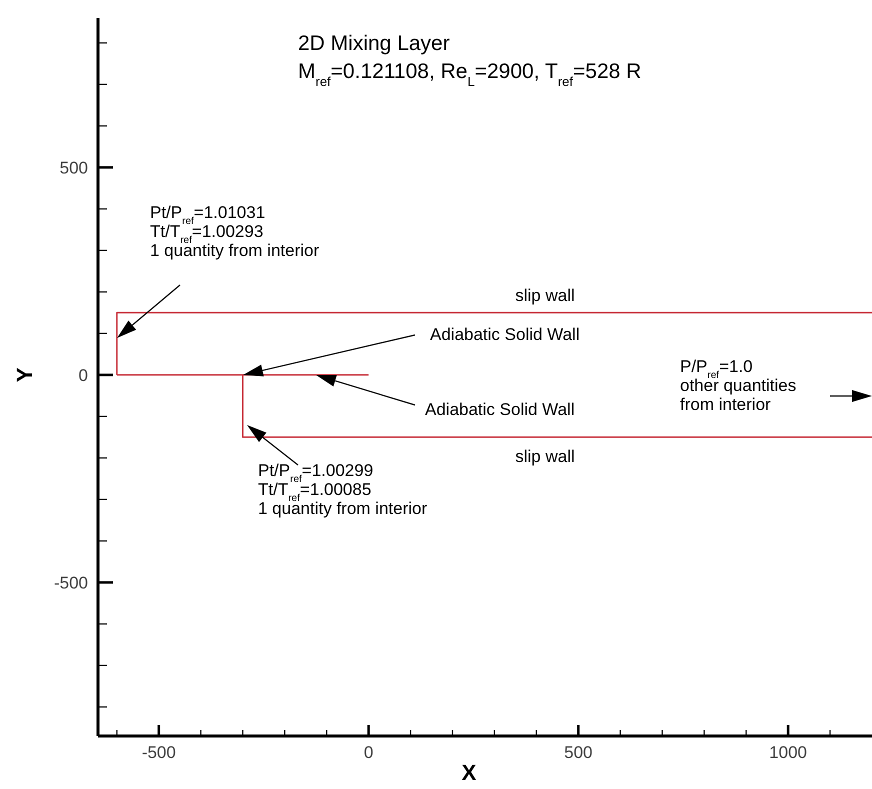 Image resolution: width=872 pixels, height=789 pixels. I want to click on x-axis-title: X, so click(469, 772).